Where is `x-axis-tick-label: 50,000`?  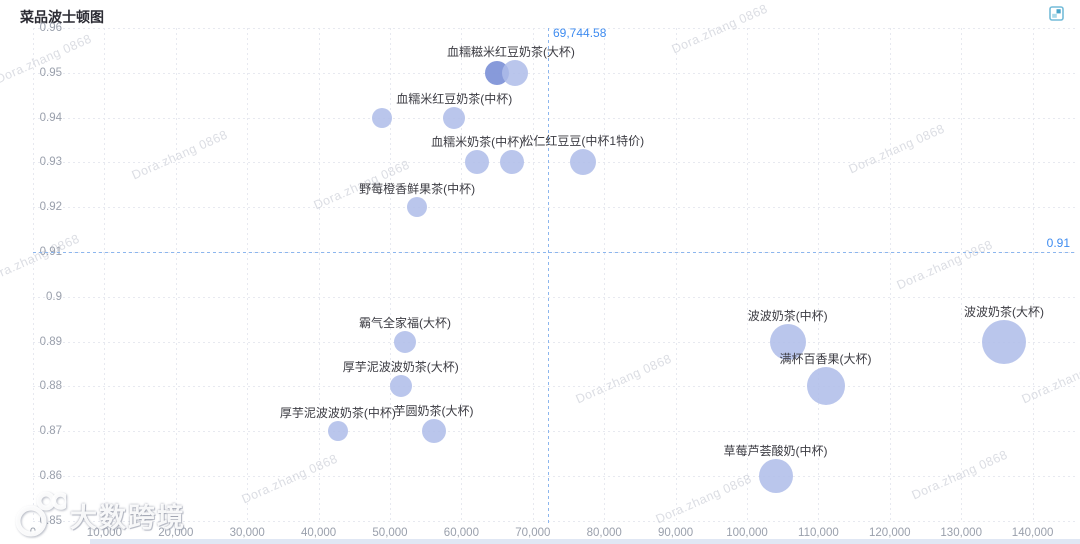
x-axis-tick-label: 50,000 is located at coordinates (390, 533).